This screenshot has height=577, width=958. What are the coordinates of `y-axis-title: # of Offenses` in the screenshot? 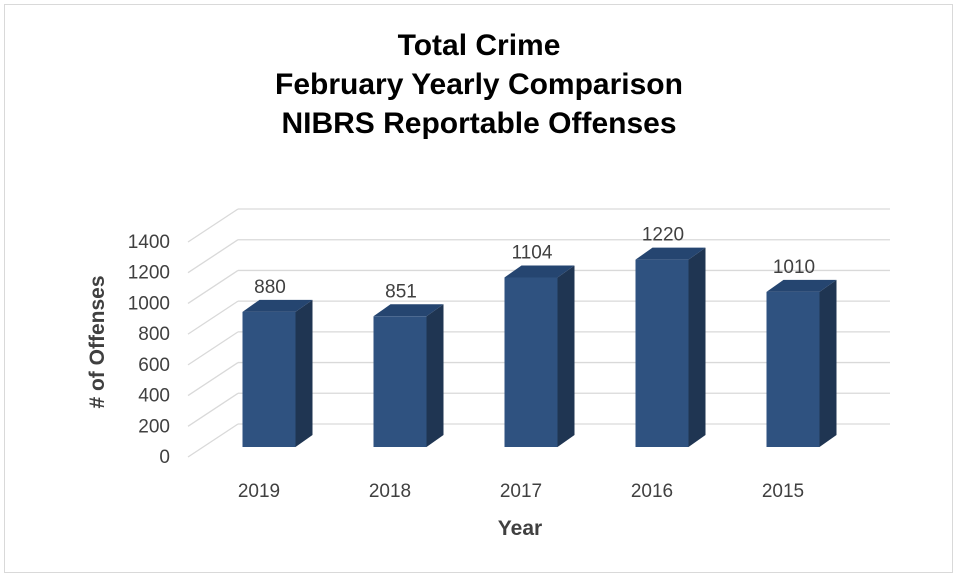 It's located at (97, 341).